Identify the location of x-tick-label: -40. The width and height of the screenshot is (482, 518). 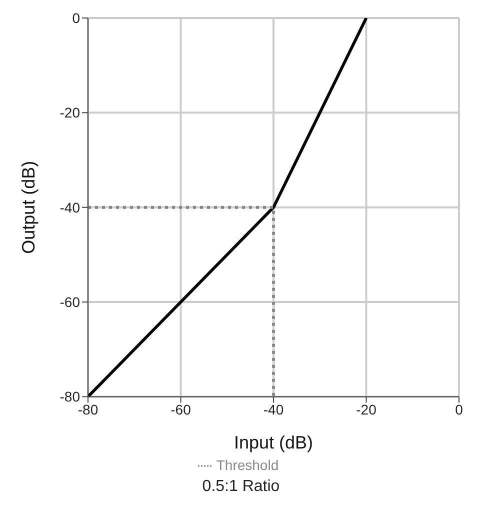
(273, 410).